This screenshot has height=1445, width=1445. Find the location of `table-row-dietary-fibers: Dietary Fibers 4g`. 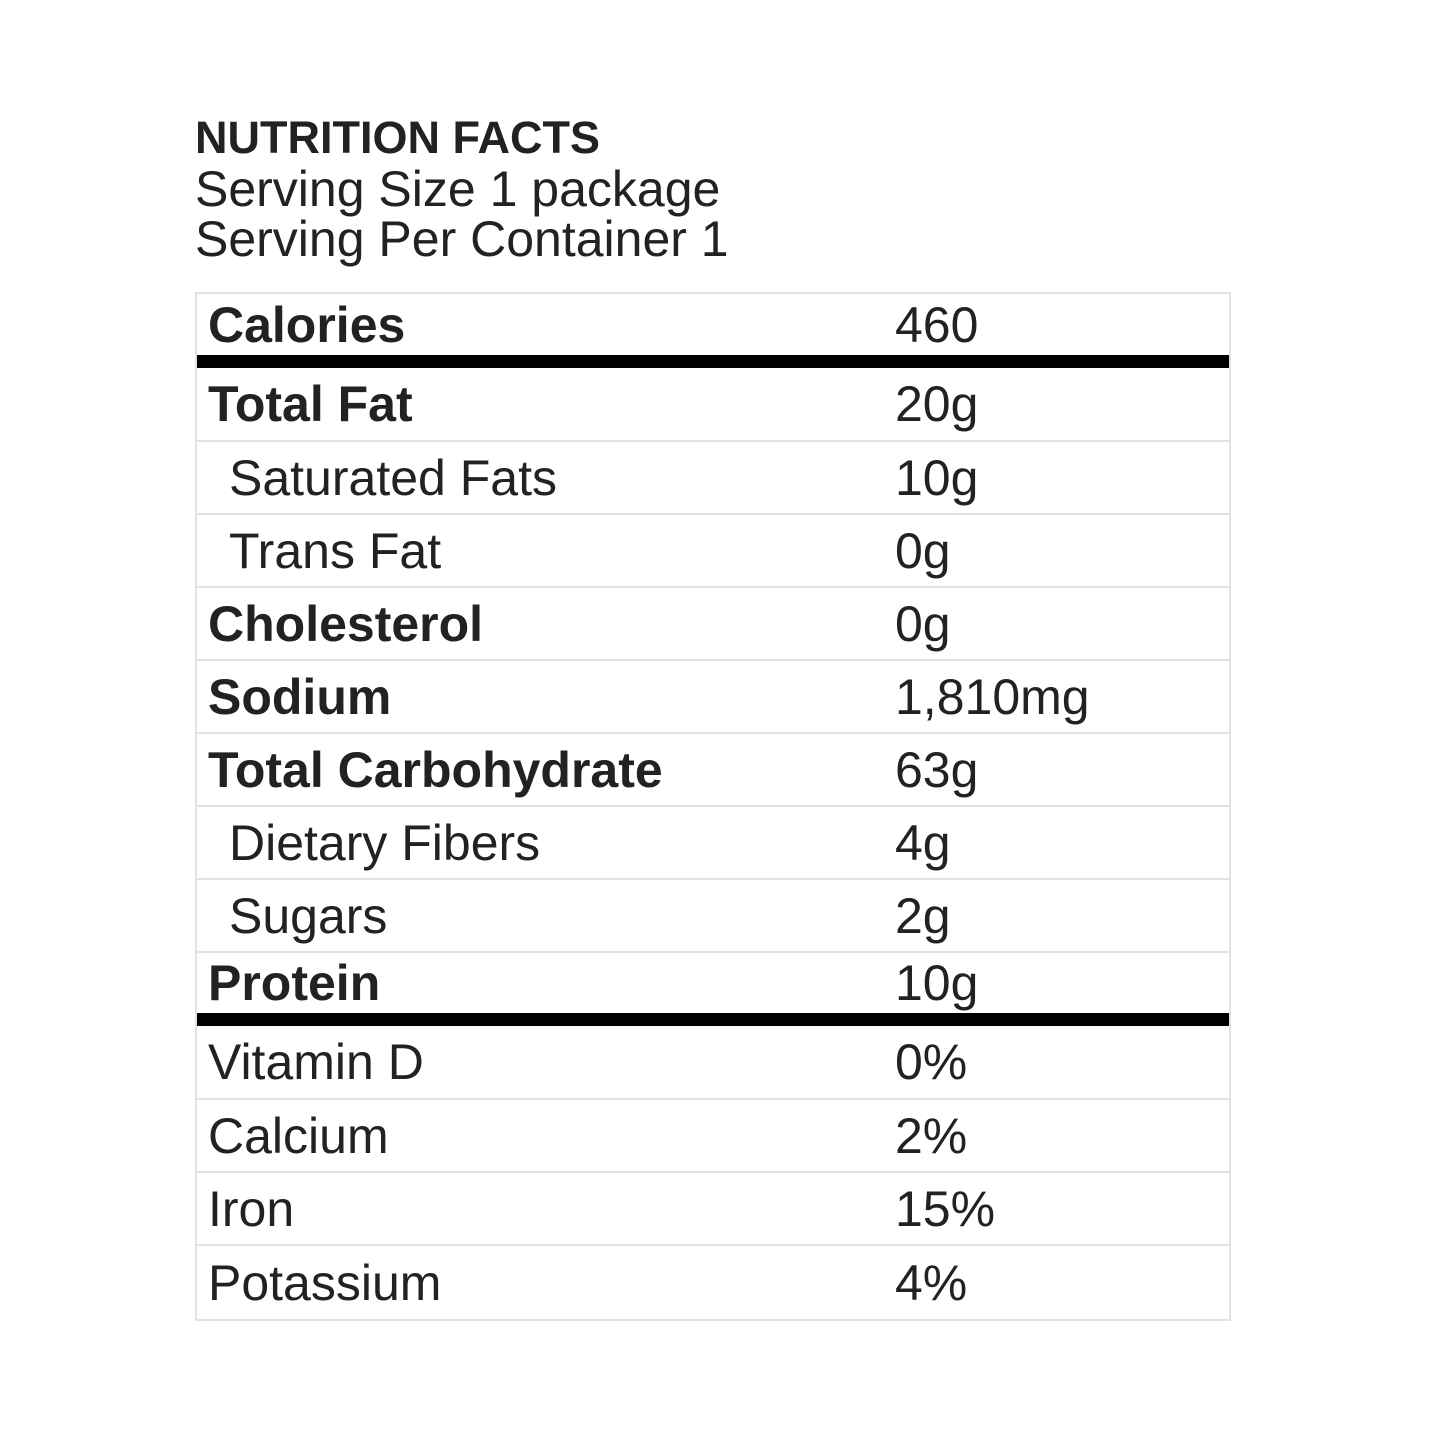

table-row-dietary-fibers: Dietary Fibers 4g is located at coordinates (713, 843).